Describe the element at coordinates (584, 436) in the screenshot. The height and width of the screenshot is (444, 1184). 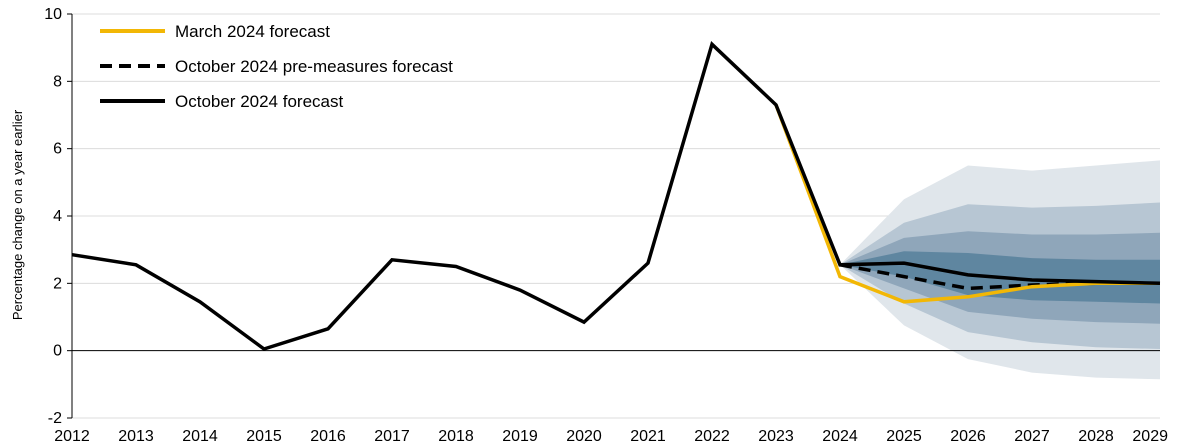
I see `x-tick-label-2020: 2020` at that location.